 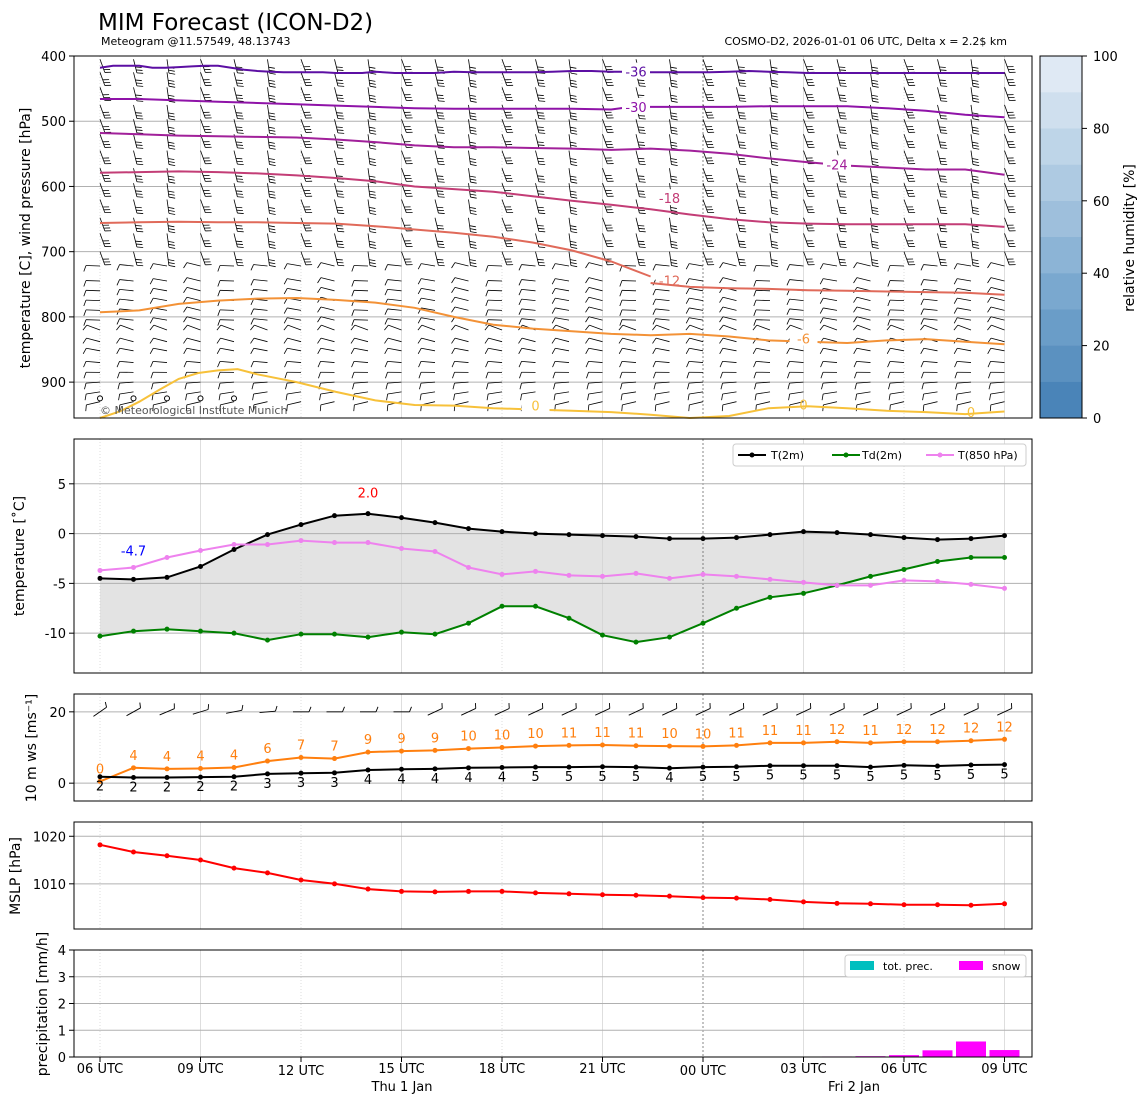 What do you see at coordinates (904, 775) in the screenshot?
I see `mean-wind-label: 5` at bounding box center [904, 775].